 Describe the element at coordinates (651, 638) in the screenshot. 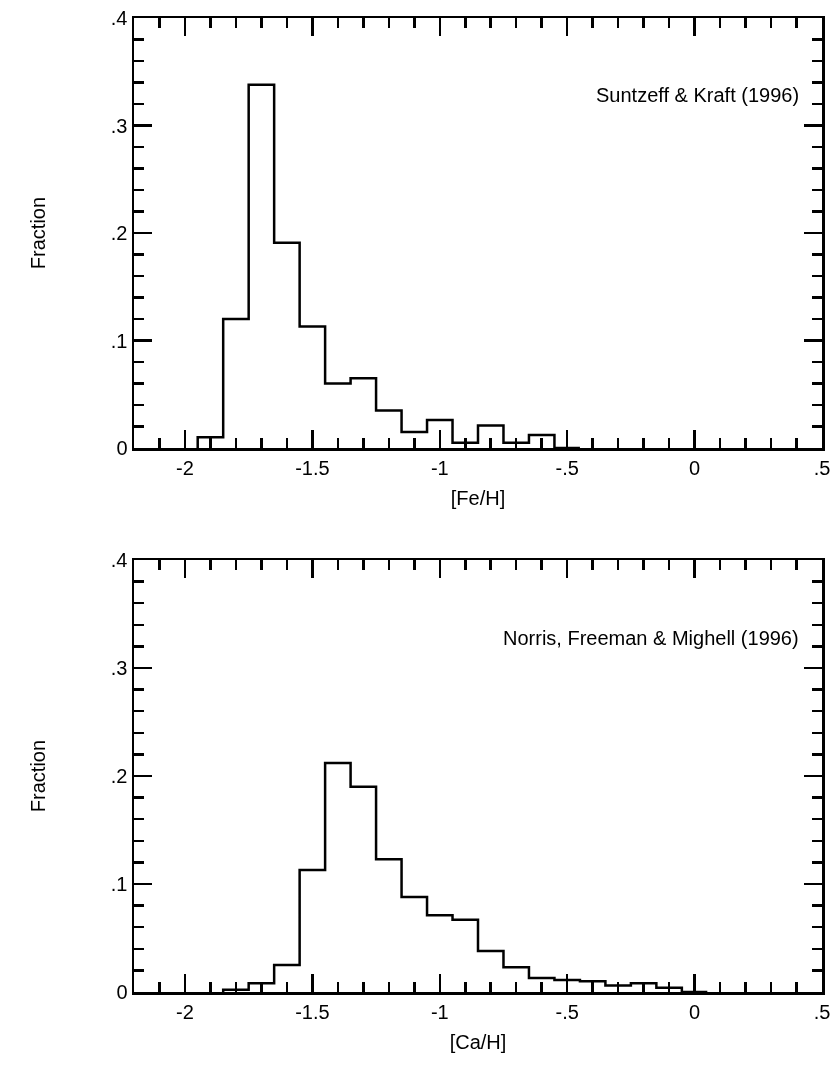

I see `annotation: Norris, Freeman & Mighell (1996)` at that location.